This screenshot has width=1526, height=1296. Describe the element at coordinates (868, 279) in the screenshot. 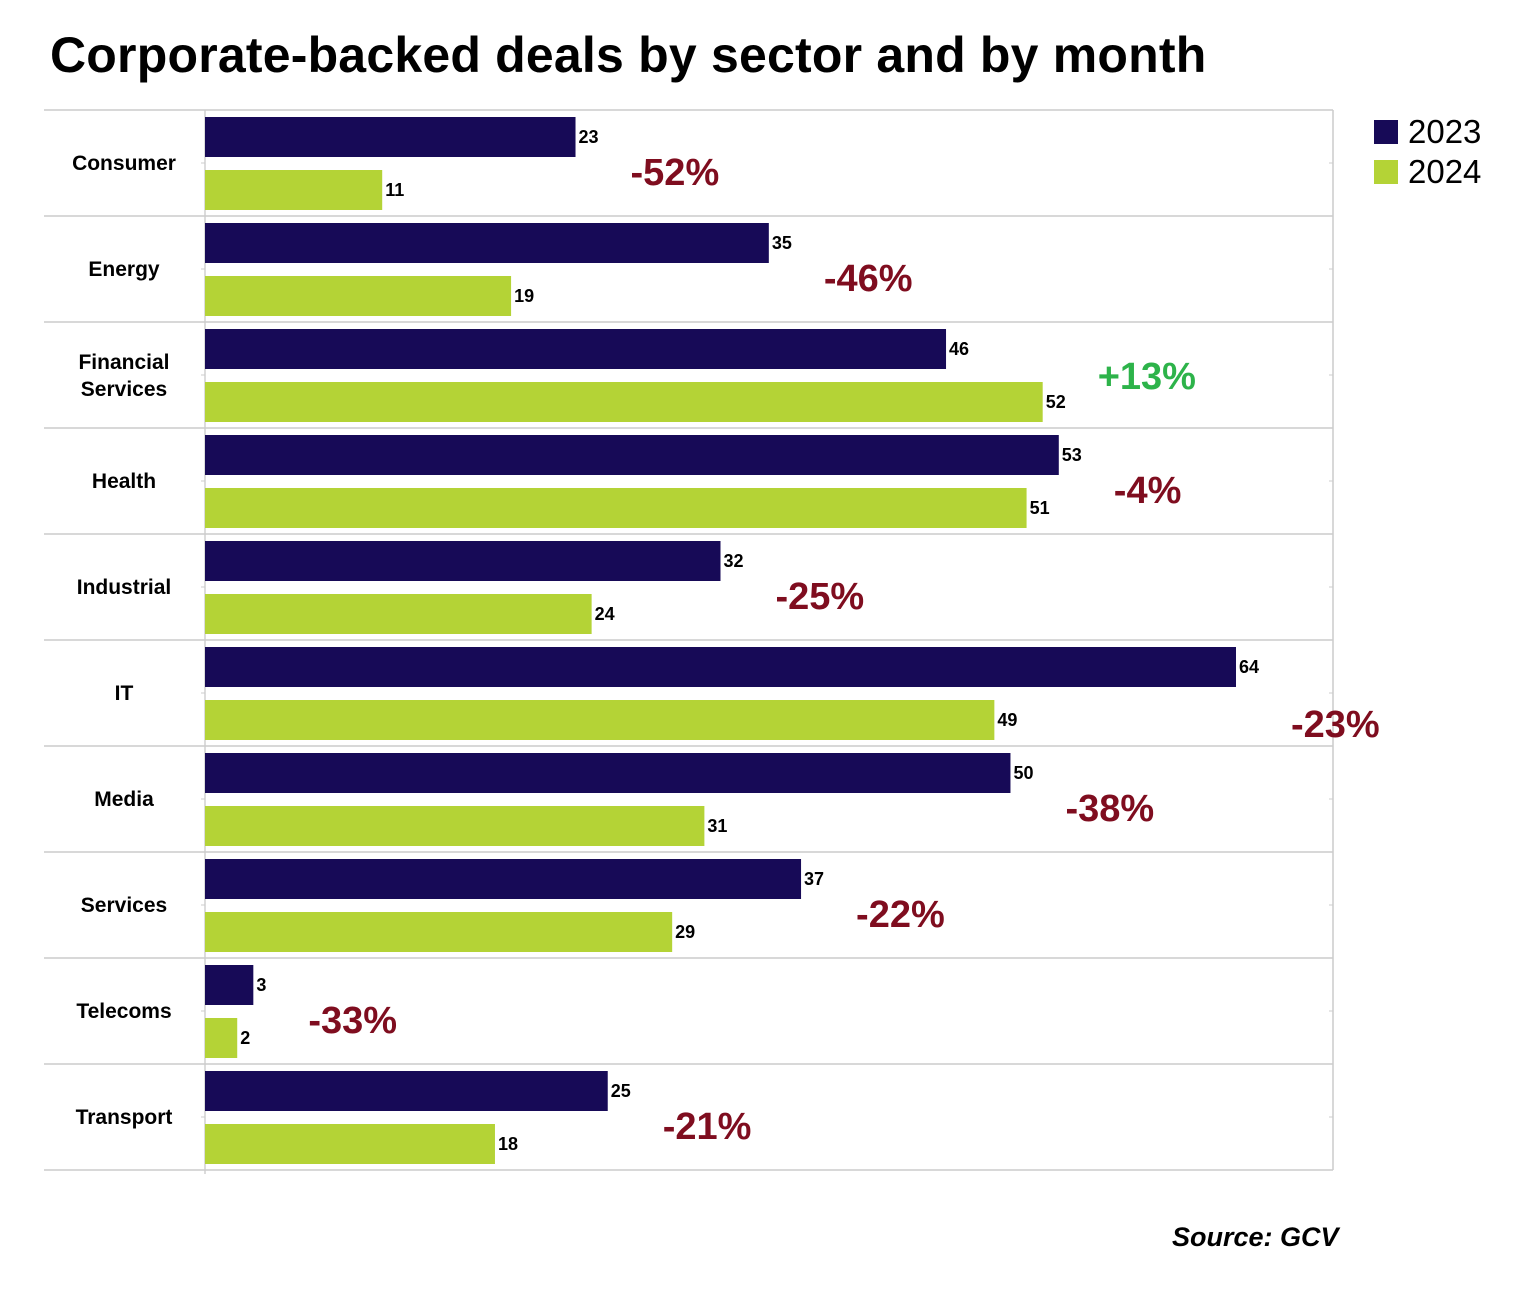

I see `change-annotation: -46%` at that location.